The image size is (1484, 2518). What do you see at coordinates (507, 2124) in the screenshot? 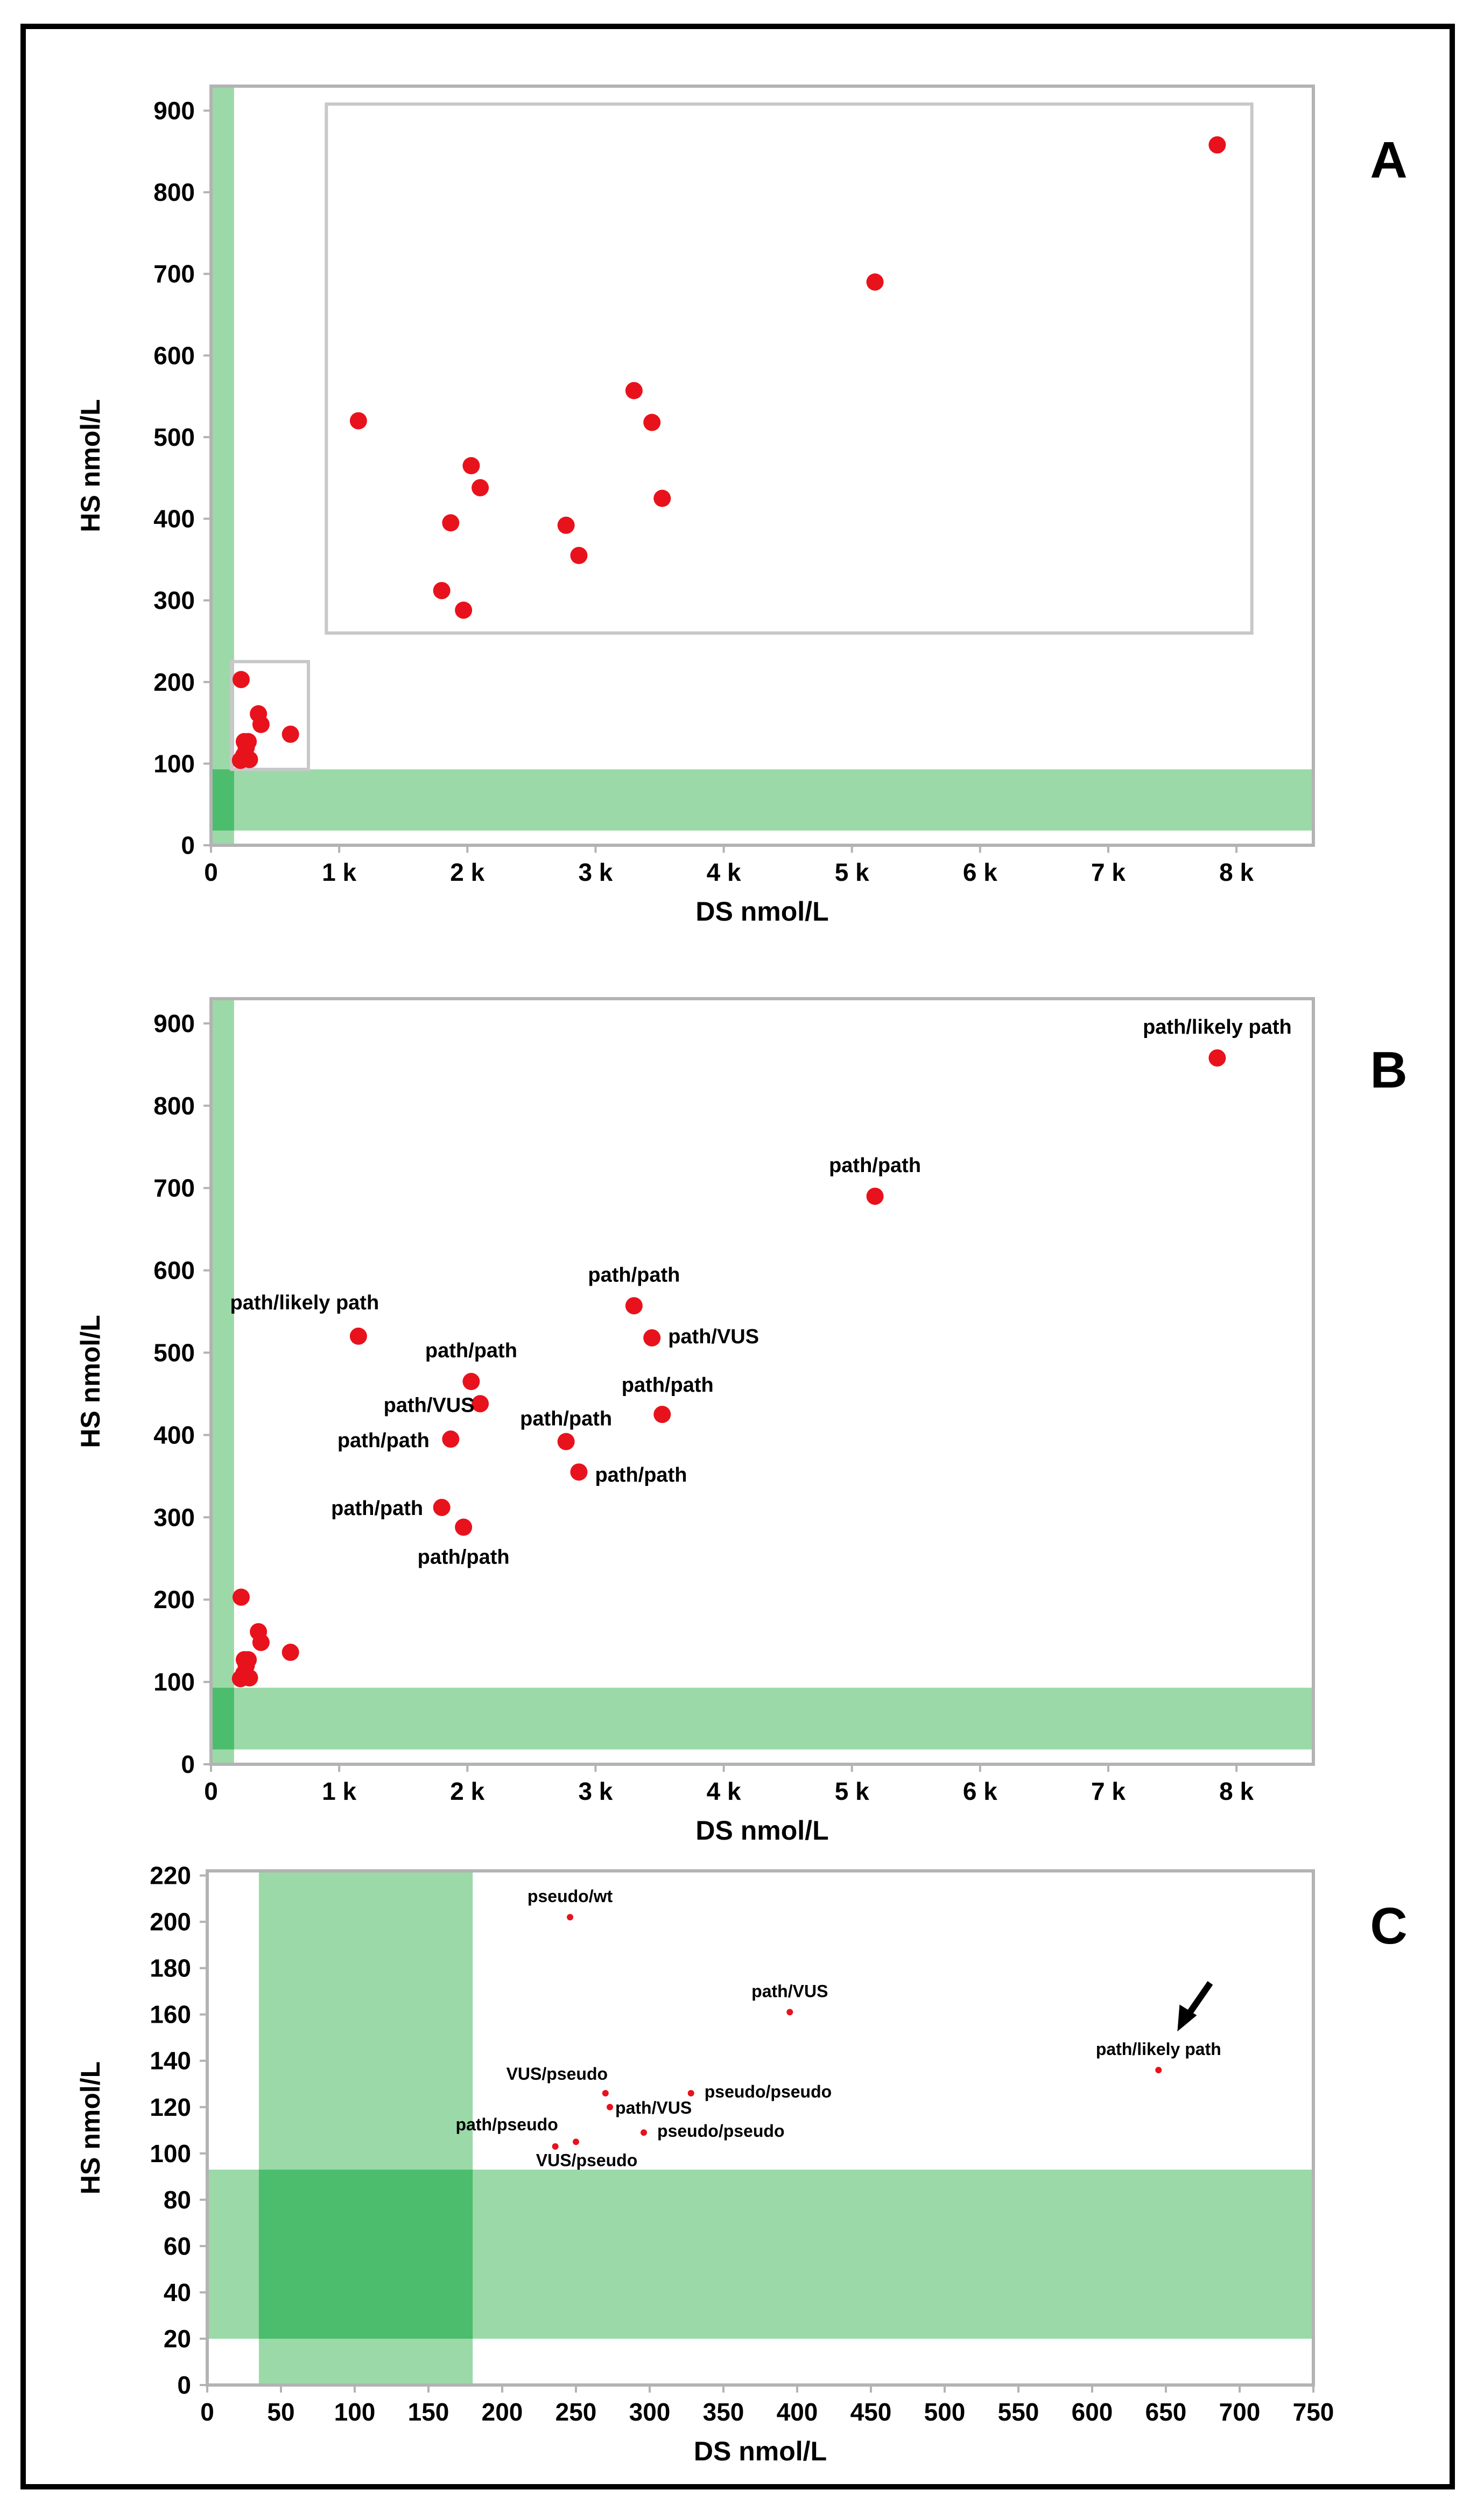
I see `point-label: path/pseudo` at bounding box center [507, 2124].